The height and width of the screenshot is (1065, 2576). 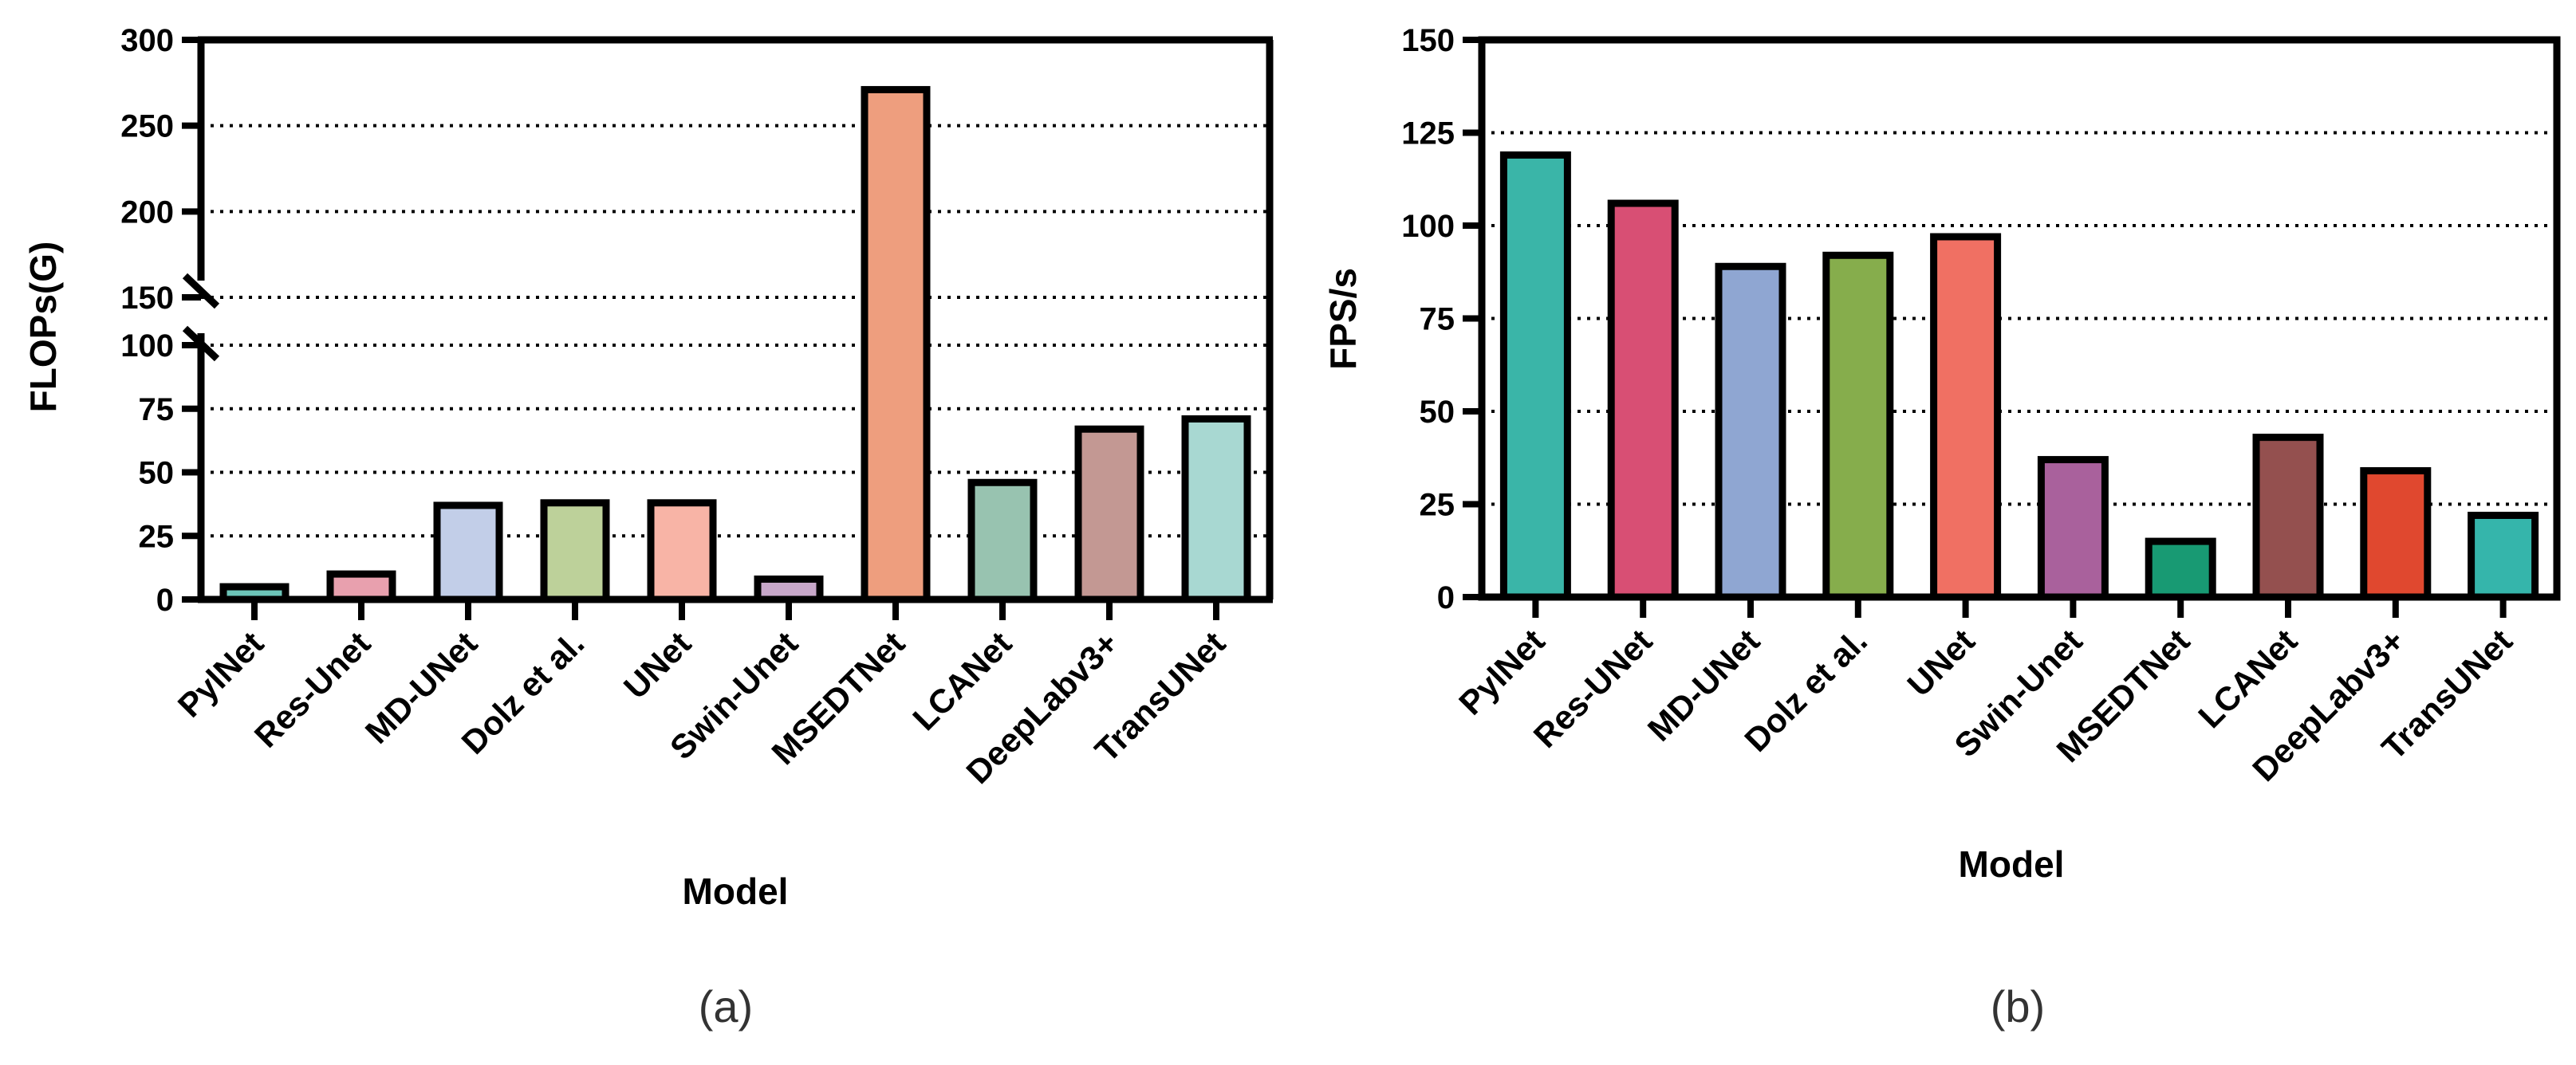 What do you see at coordinates (1593, 688) in the screenshot?
I see `x-tick-label: Res-UNet` at bounding box center [1593, 688].